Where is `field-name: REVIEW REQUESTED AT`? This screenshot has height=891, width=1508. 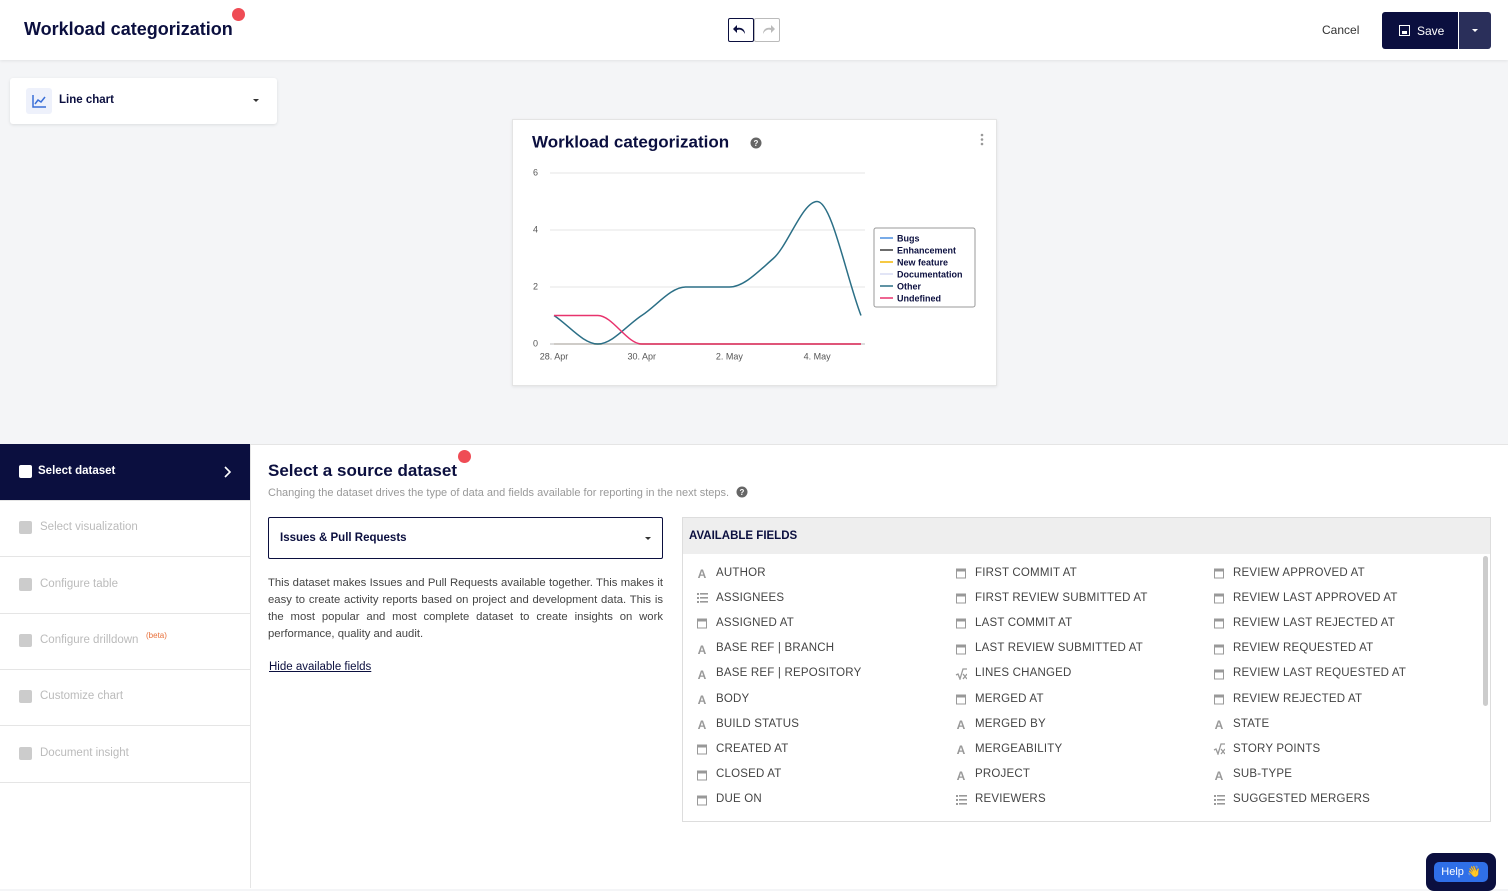
field-name: REVIEW REQUESTED AT is located at coordinates (1303, 648).